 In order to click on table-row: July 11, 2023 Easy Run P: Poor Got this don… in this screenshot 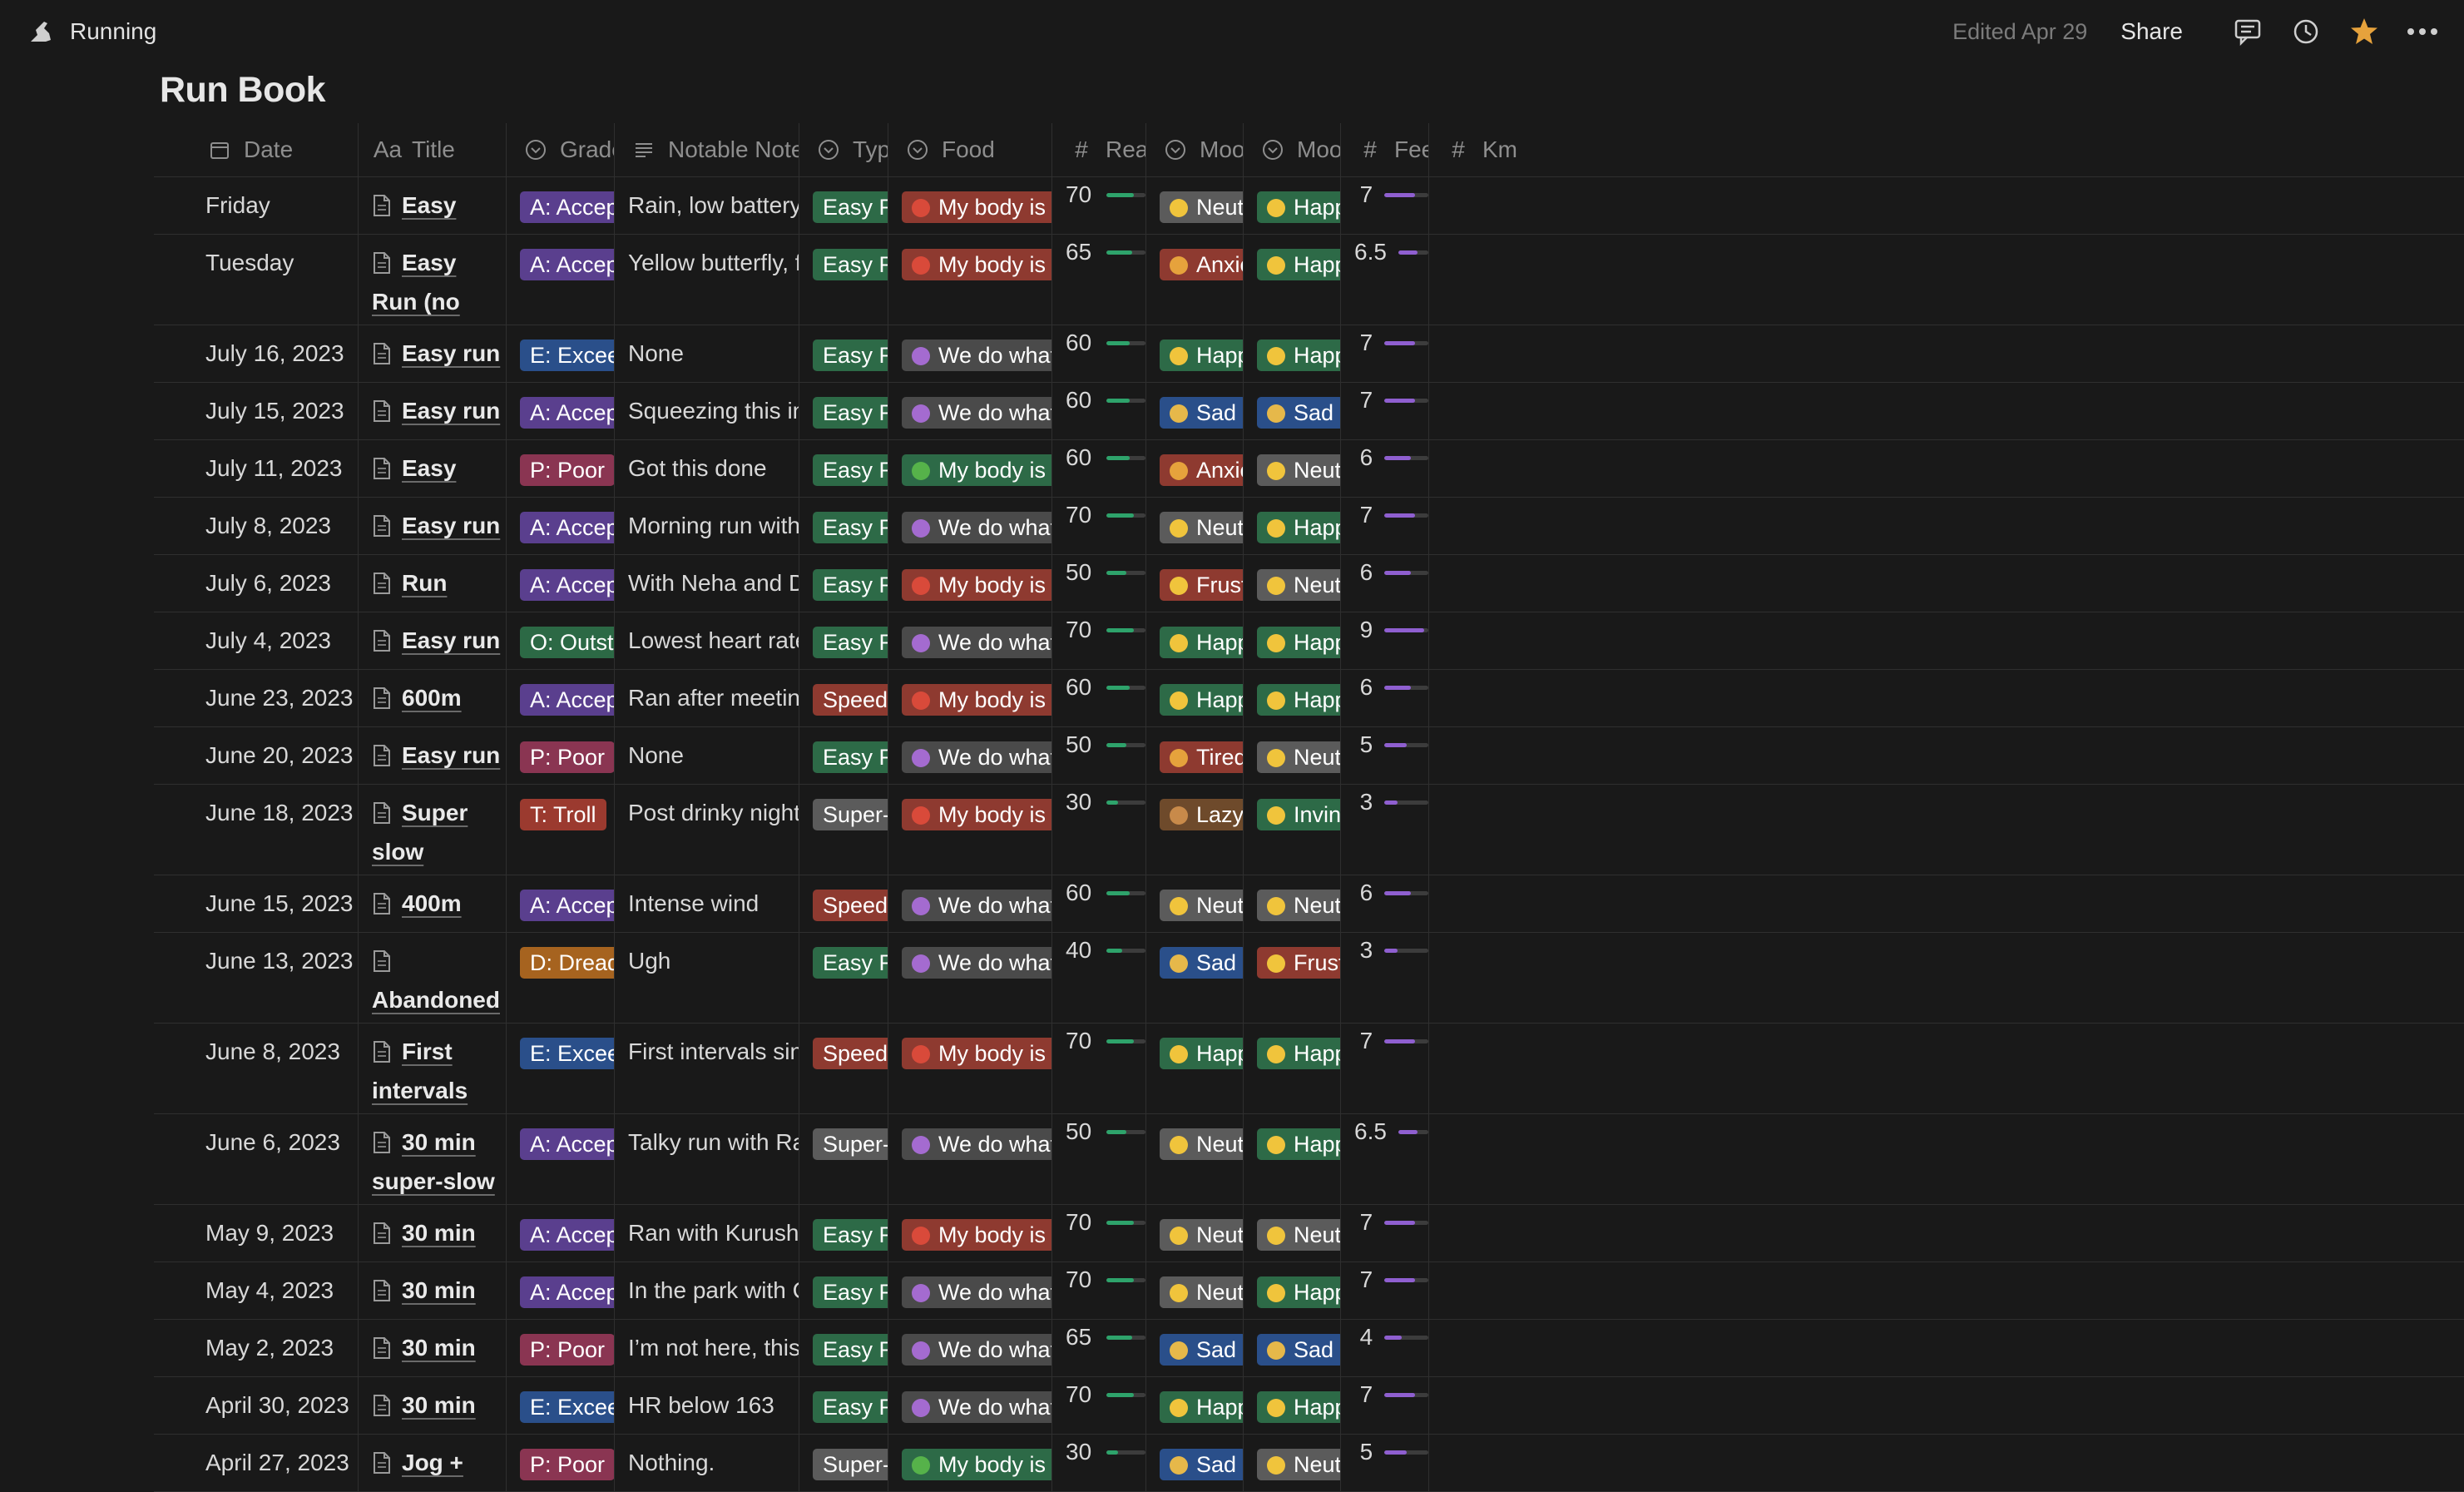, I will do `click(1309, 469)`.